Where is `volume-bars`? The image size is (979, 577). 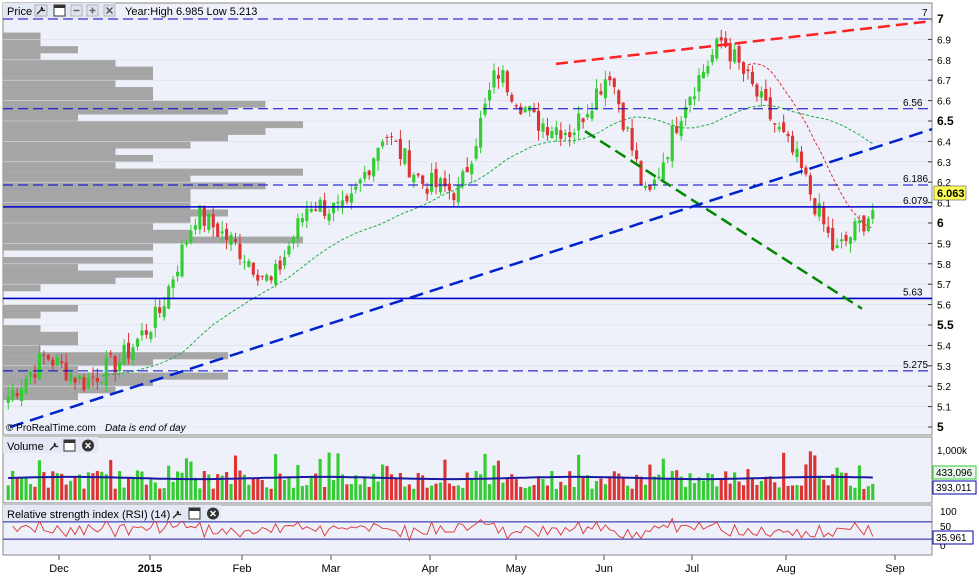
volume-bars is located at coordinates (440, 475).